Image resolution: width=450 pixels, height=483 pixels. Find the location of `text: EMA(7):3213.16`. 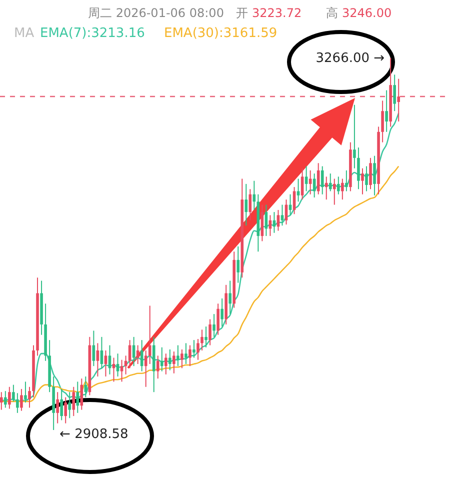

text: EMA(7):3213.16 is located at coordinates (92, 33).